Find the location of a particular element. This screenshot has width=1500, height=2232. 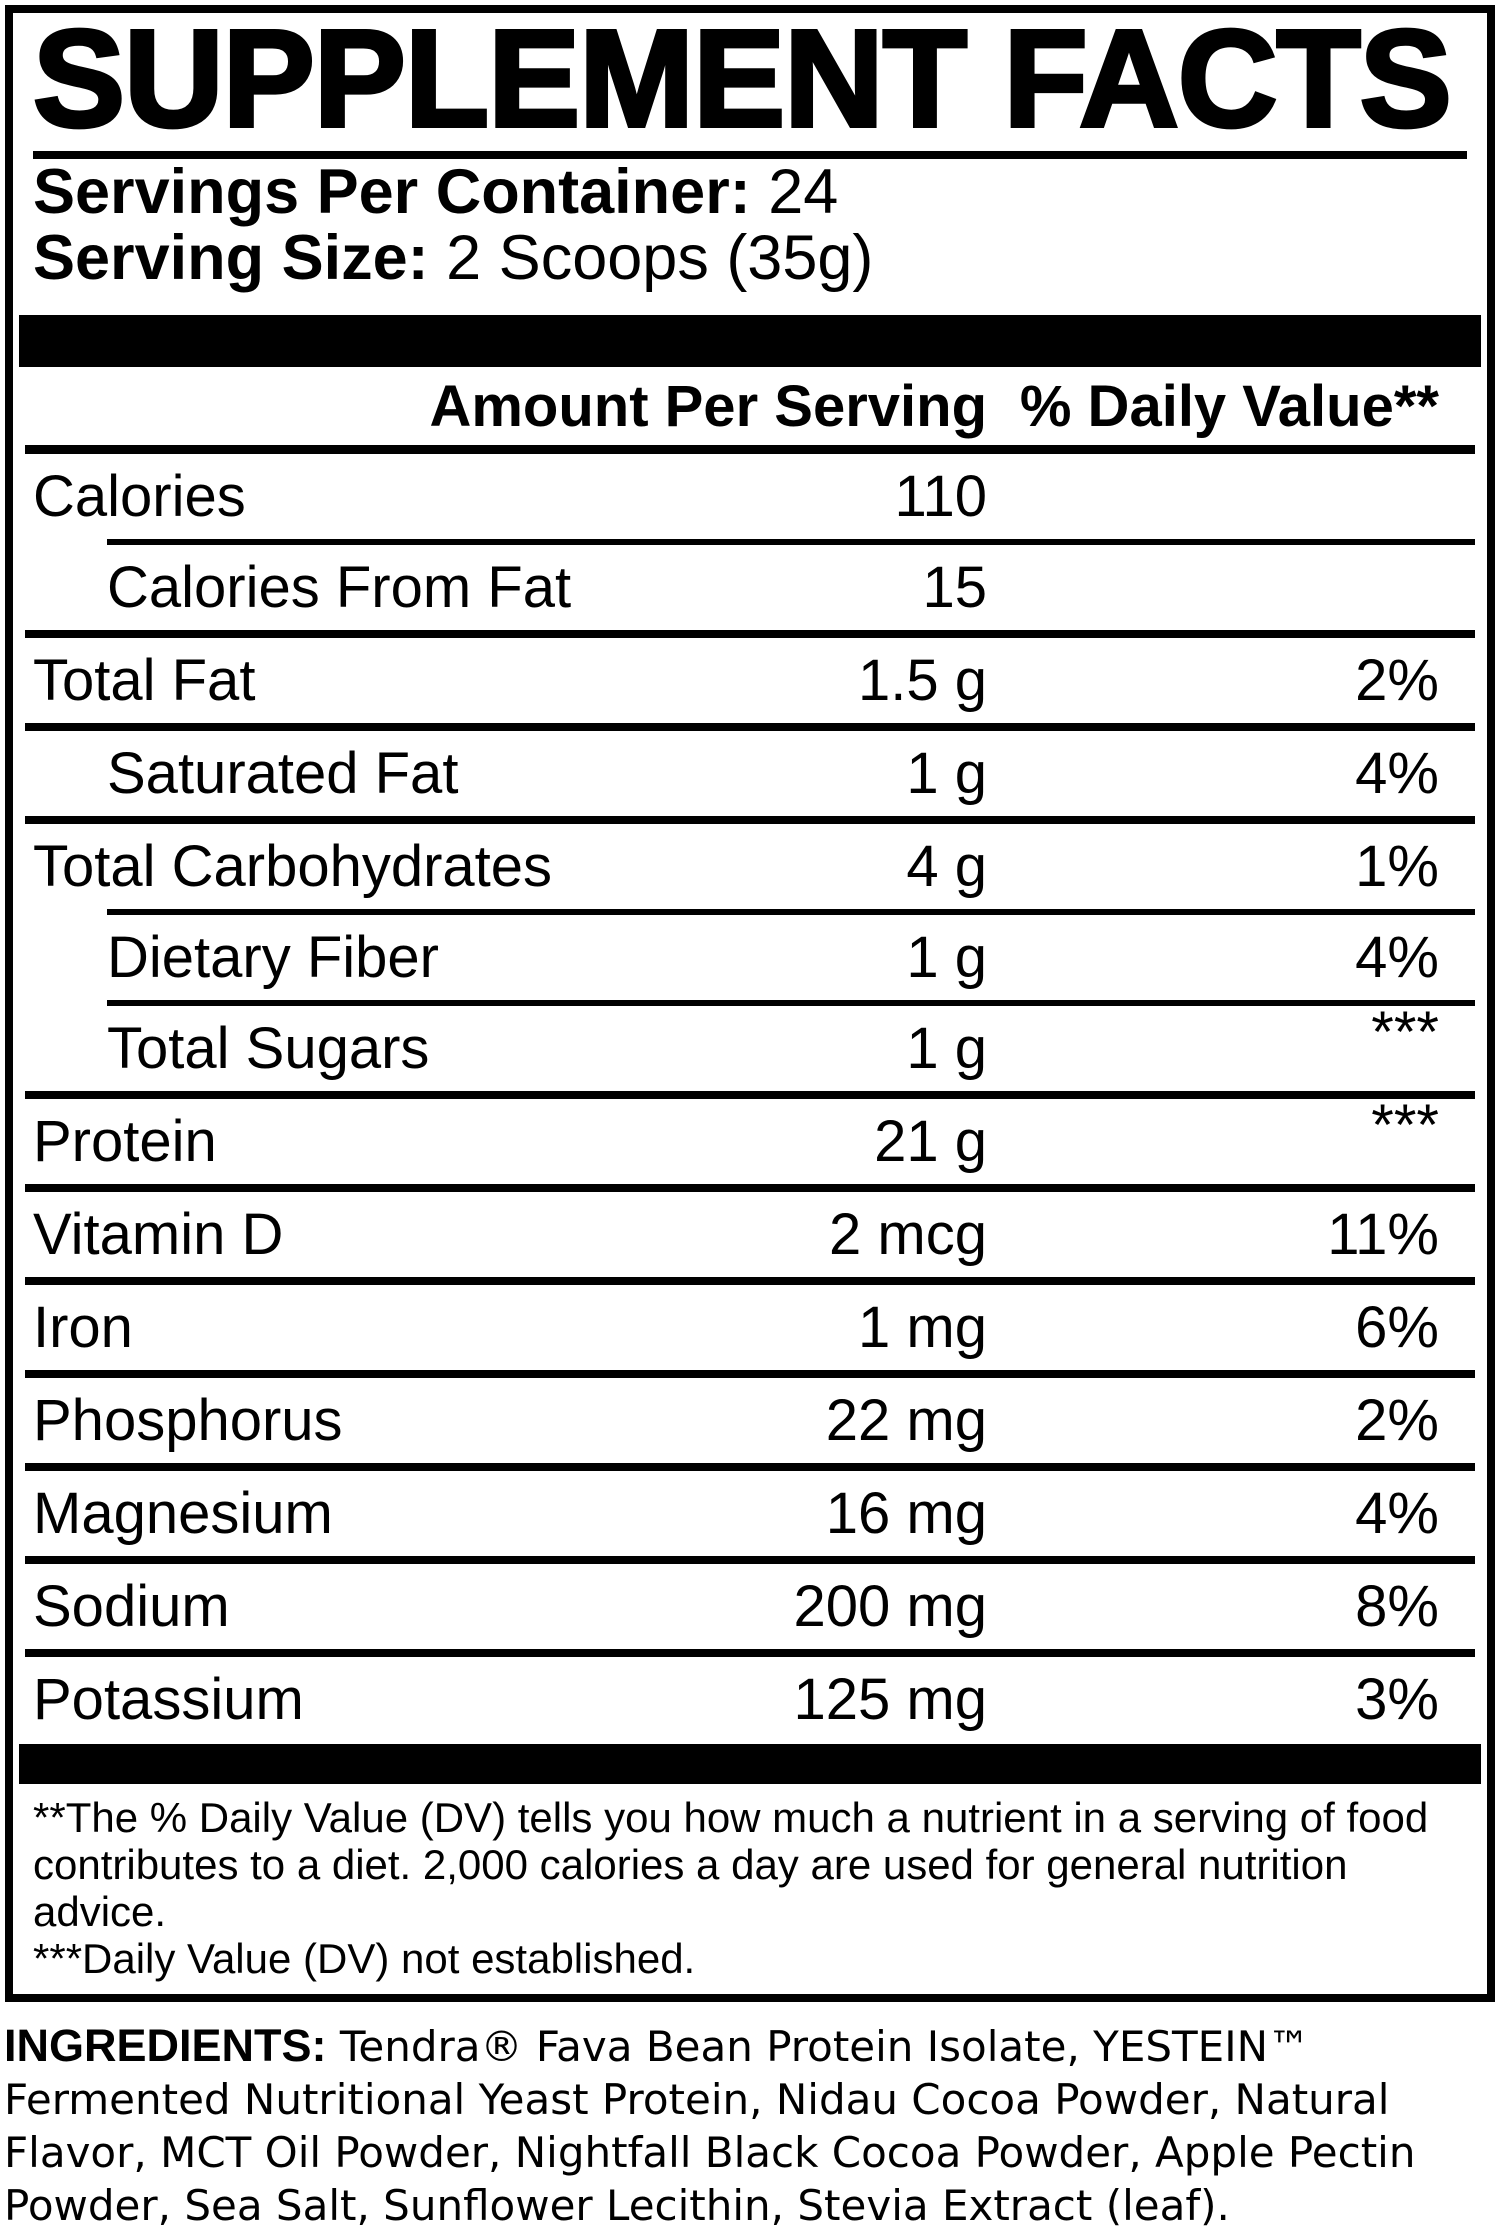

serving-size-value: 2 Scoops (35g) is located at coordinates (651, 258).